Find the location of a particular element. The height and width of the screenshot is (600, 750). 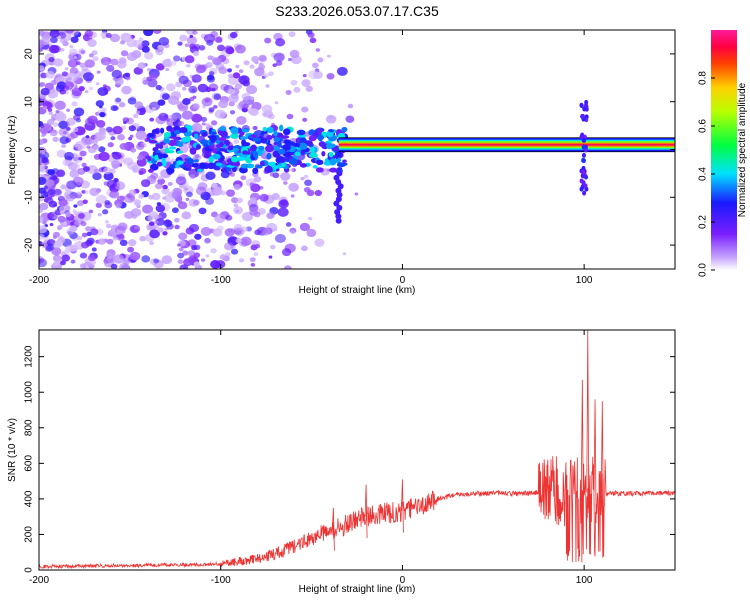

colorbar-gradient is located at coordinates (724, 150).